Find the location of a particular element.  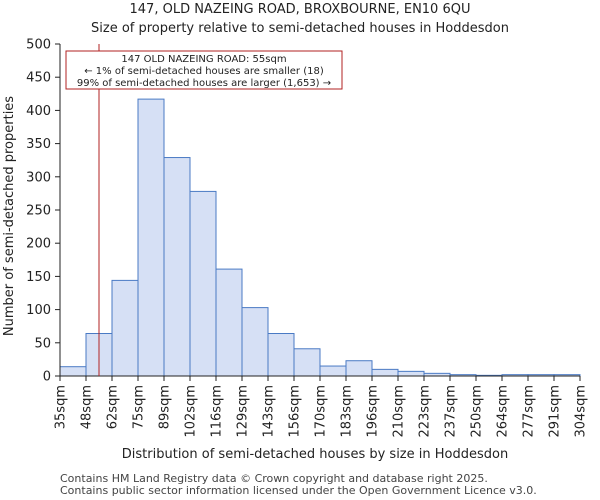

annotation-frame is located at coordinates (204, 70).